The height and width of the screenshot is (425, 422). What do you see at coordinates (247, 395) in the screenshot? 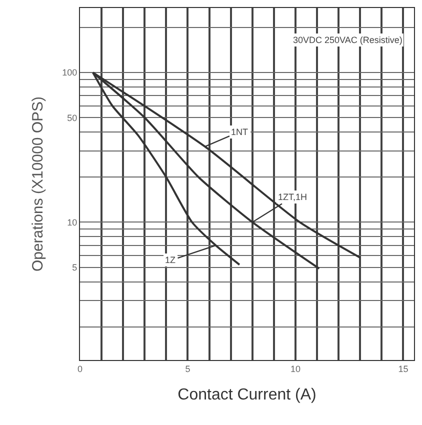
I see `x-axis-title: Contact Current (A)` at bounding box center [247, 395].